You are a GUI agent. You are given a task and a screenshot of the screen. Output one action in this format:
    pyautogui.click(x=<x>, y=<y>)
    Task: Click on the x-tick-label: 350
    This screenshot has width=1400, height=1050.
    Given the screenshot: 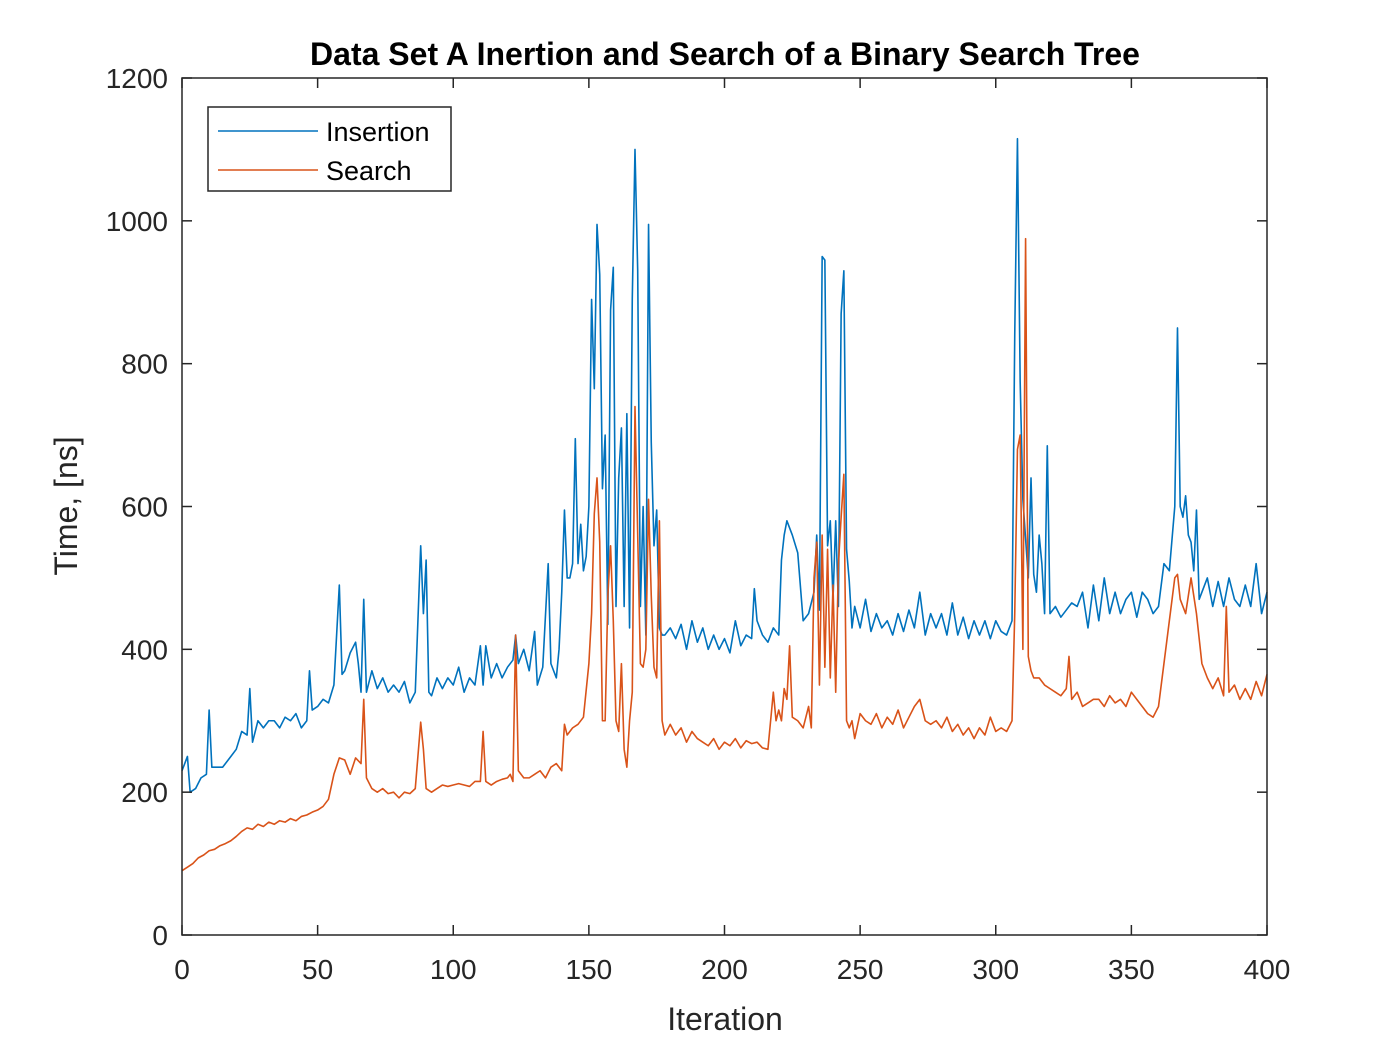 What is the action you would take?
    pyautogui.click(x=1131, y=969)
    